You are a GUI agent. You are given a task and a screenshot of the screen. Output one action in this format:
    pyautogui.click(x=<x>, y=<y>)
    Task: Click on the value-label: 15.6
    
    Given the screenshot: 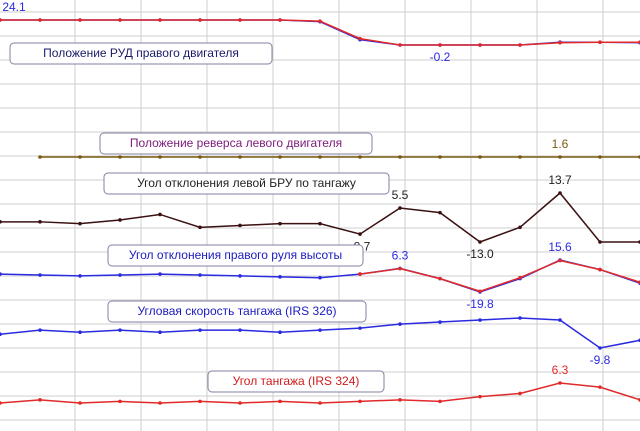 What is the action you would take?
    pyautogui.click(x=560, y=247)
    